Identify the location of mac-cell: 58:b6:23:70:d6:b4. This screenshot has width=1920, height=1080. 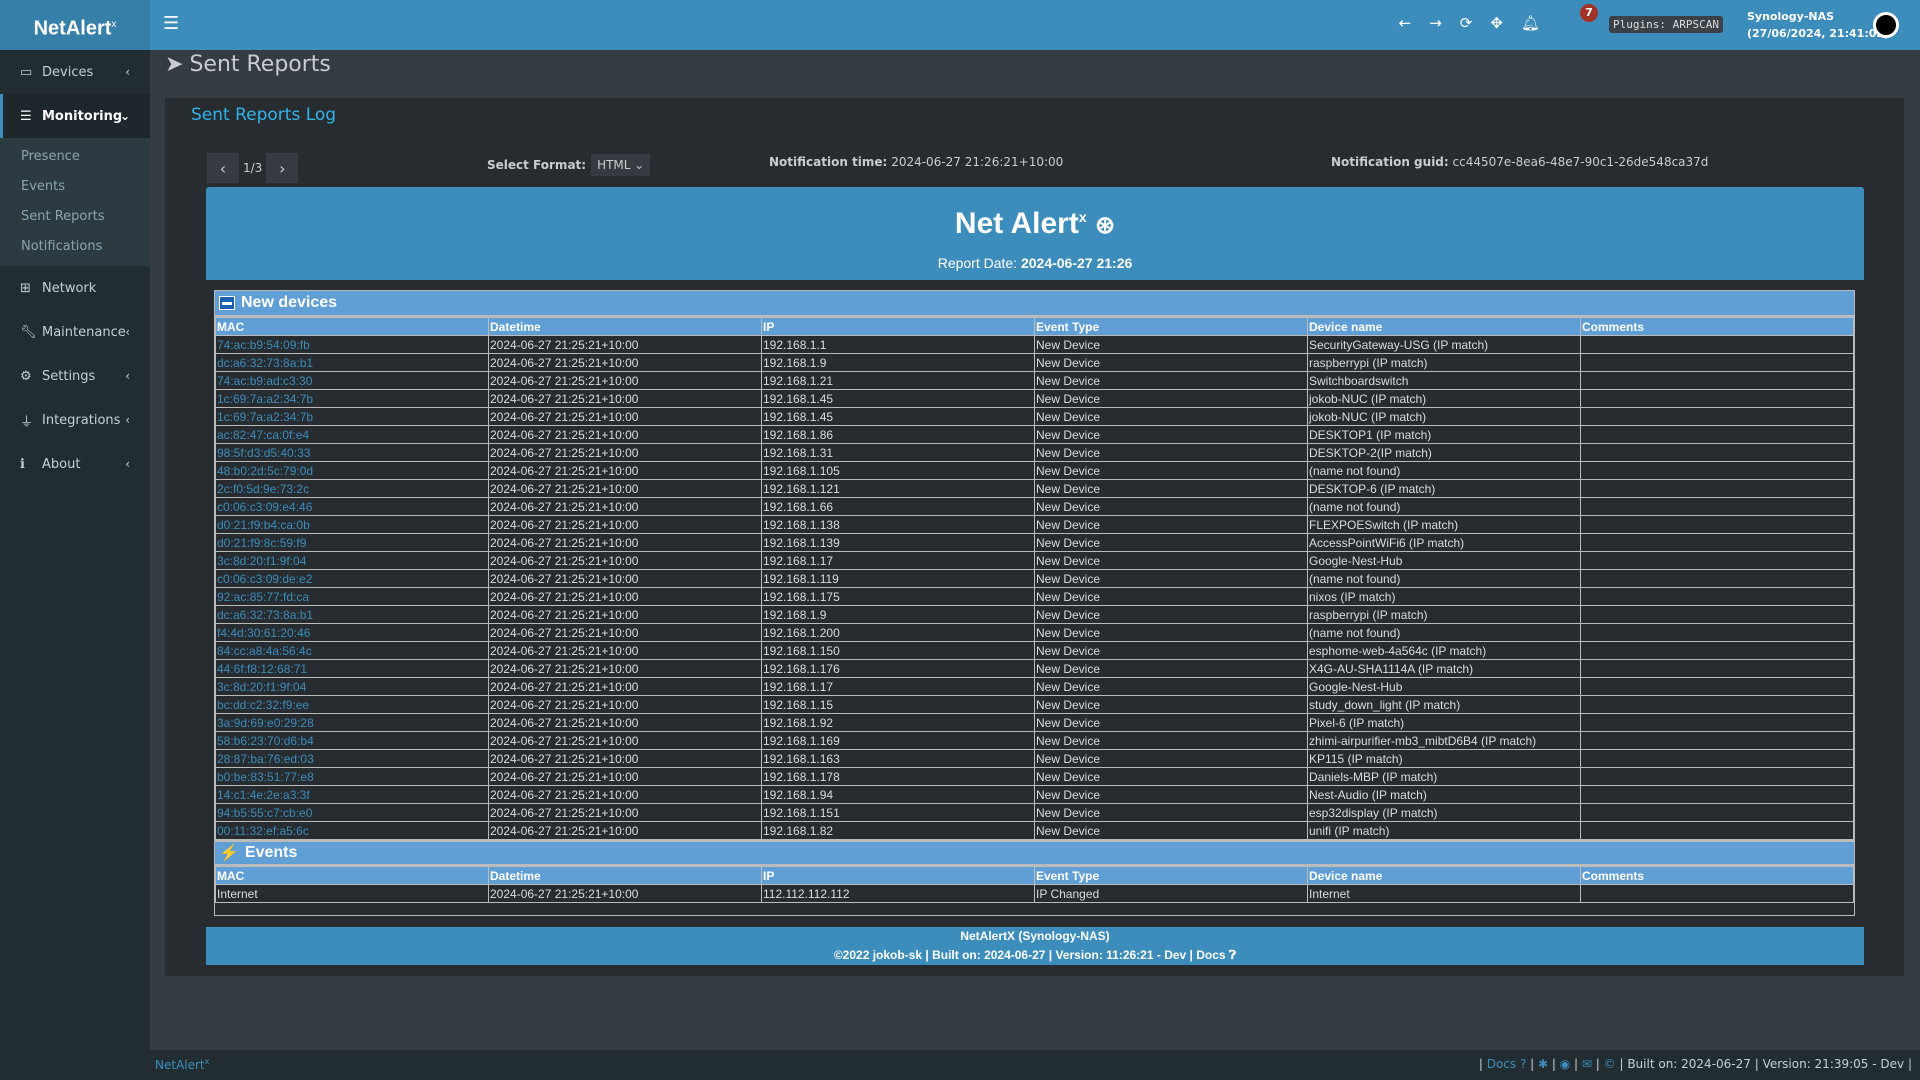
(352, 740).